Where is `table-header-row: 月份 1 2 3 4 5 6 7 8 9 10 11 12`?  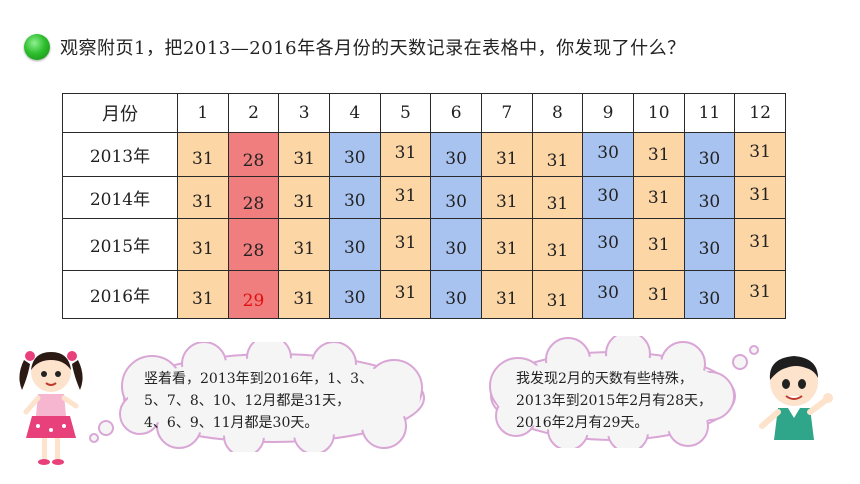
table-header-row: 月份 1 2 3 4 5 6 7 8 9 10 11 12 is located at coordinates (424, 113).